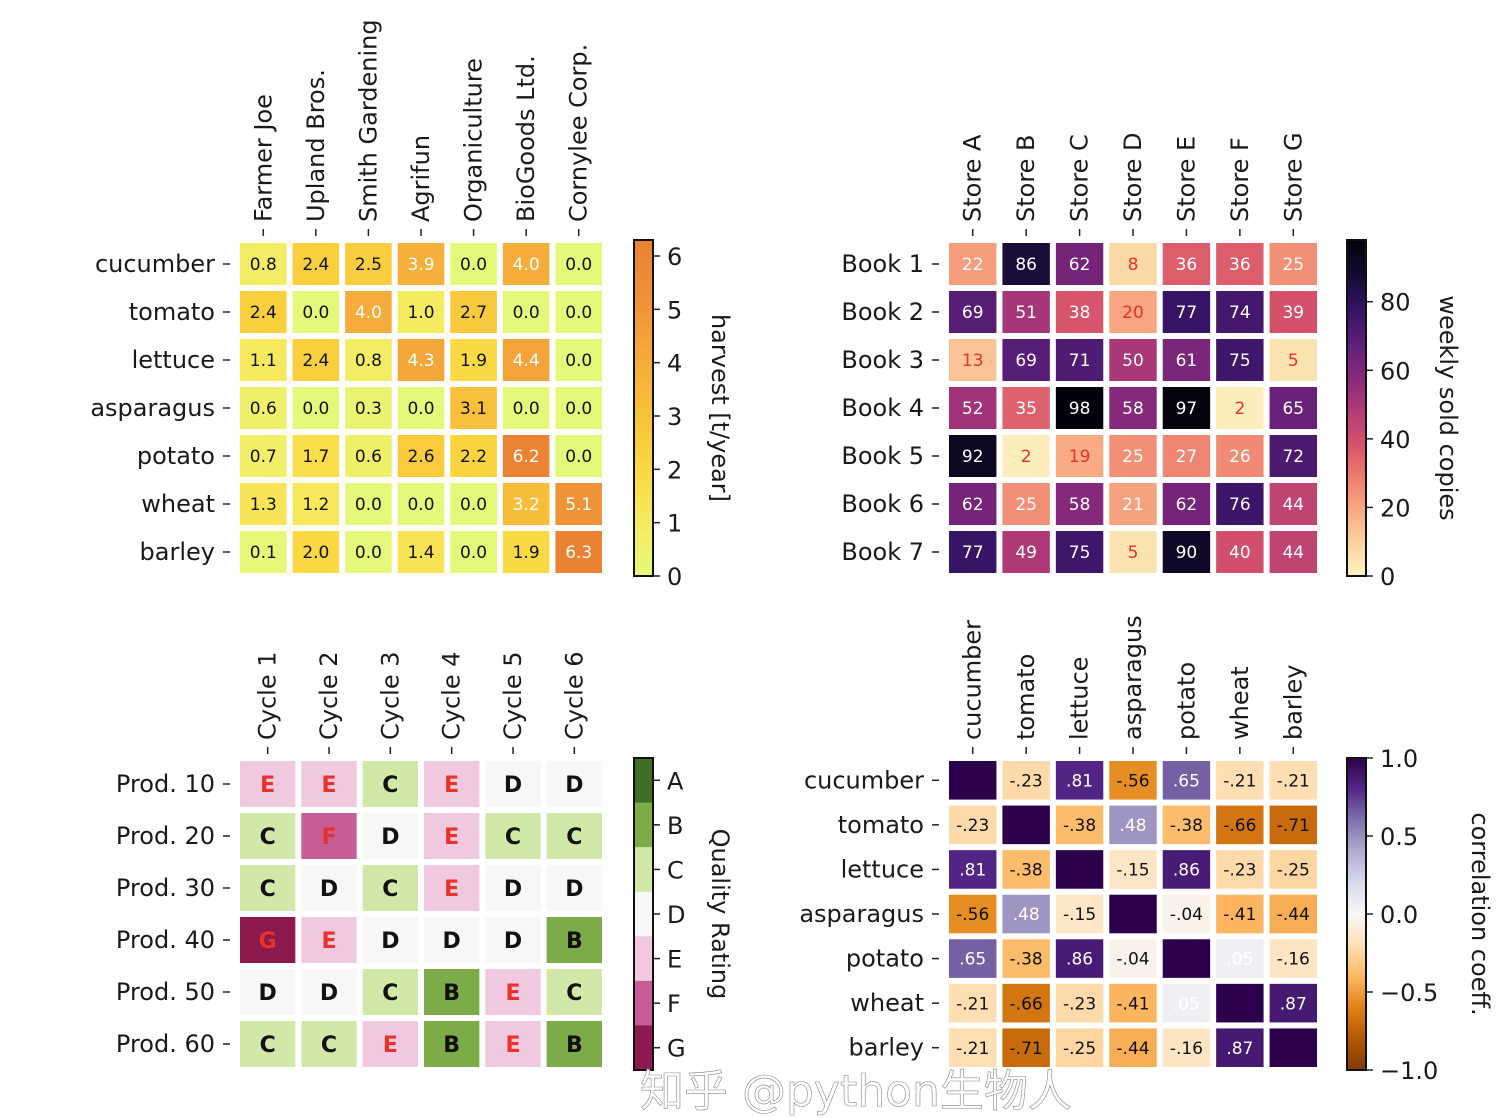  I want to click on y-tick-label: tomato, so click(881, 825).